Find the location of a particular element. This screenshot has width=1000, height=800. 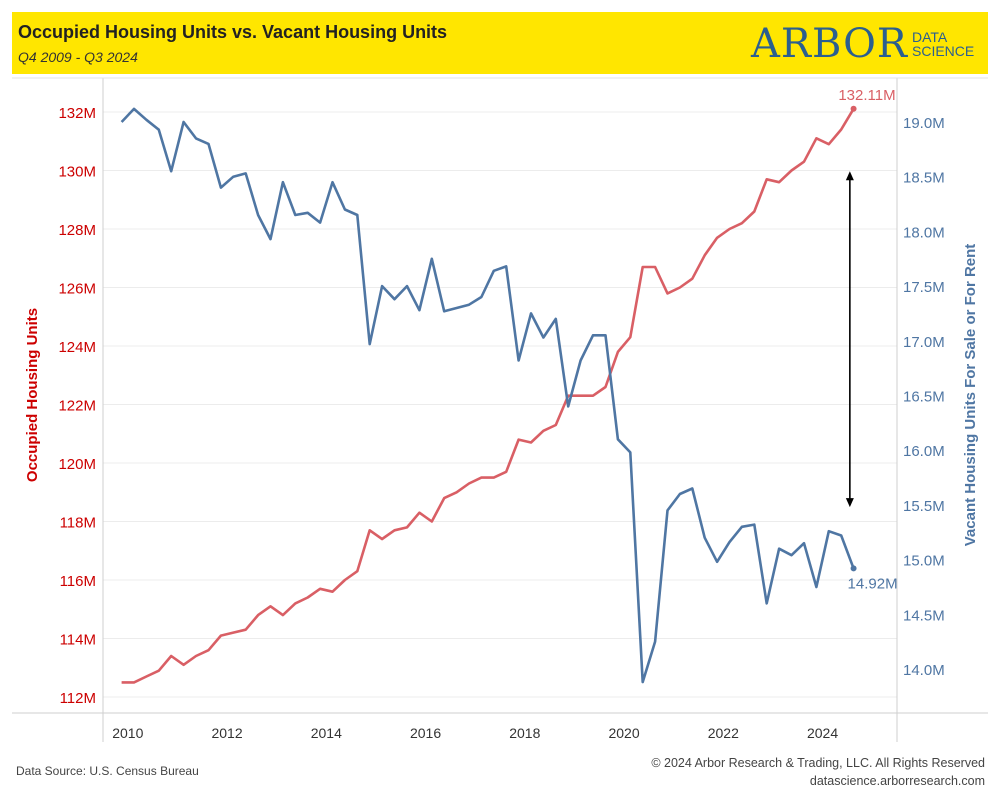

gap-arrow-head-bottom is located at coordinates (849, 503).